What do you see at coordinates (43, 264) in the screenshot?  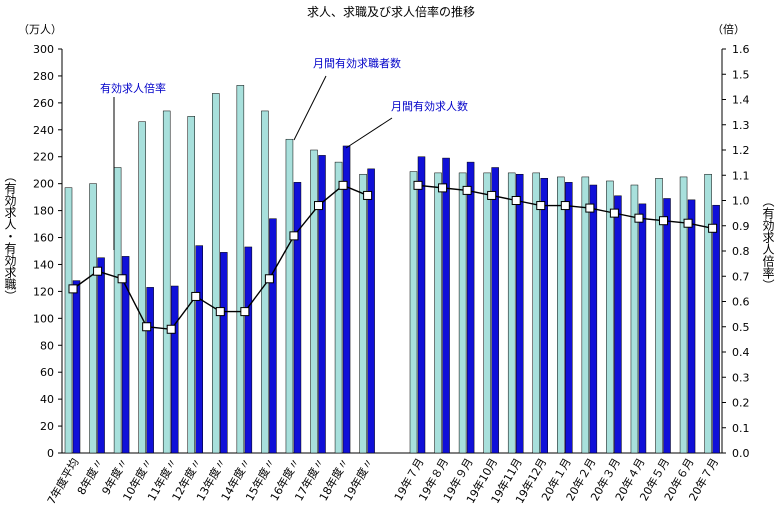 I see `left-tick-label: 140` at bounding box center [43, 264].